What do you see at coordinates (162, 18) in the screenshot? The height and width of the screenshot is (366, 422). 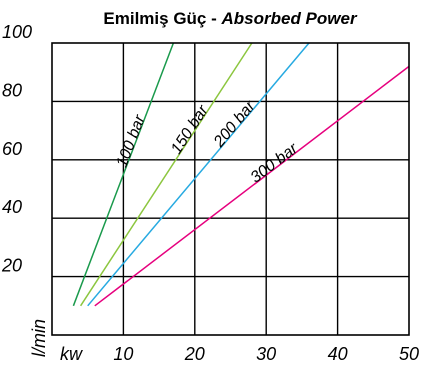 I see `chart-title-tr: Emilmiş Güç -` at bounding box center [162, 18].